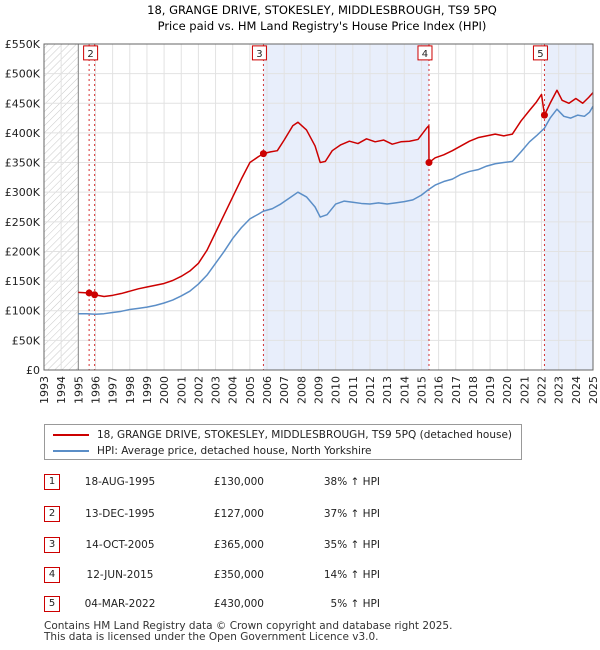 This screenshot has height=650, width=600. I want to click on x-tick-label: 2014, so click(404, 390).